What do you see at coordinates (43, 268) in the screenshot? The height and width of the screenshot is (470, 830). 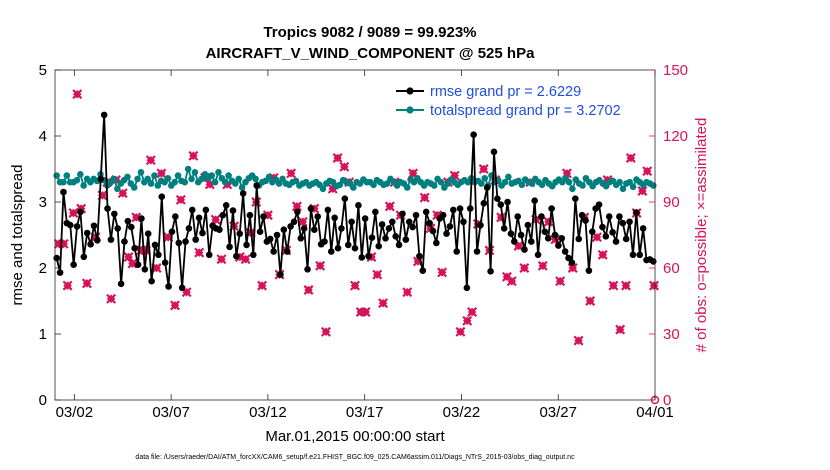 I see `y-left-tick-label: 2` at bounding box center [43, 268].